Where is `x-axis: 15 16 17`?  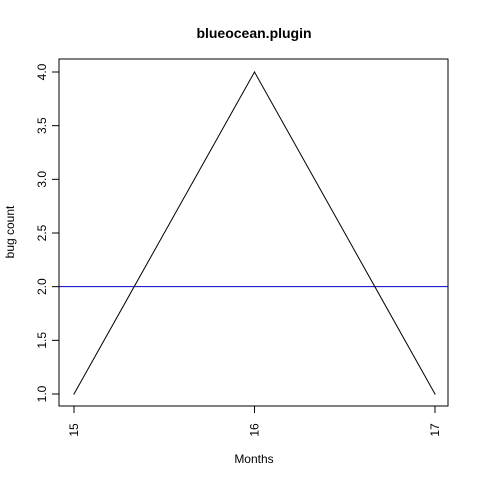
x-axis: 15 16 17 is located at coordinates (254, 421).